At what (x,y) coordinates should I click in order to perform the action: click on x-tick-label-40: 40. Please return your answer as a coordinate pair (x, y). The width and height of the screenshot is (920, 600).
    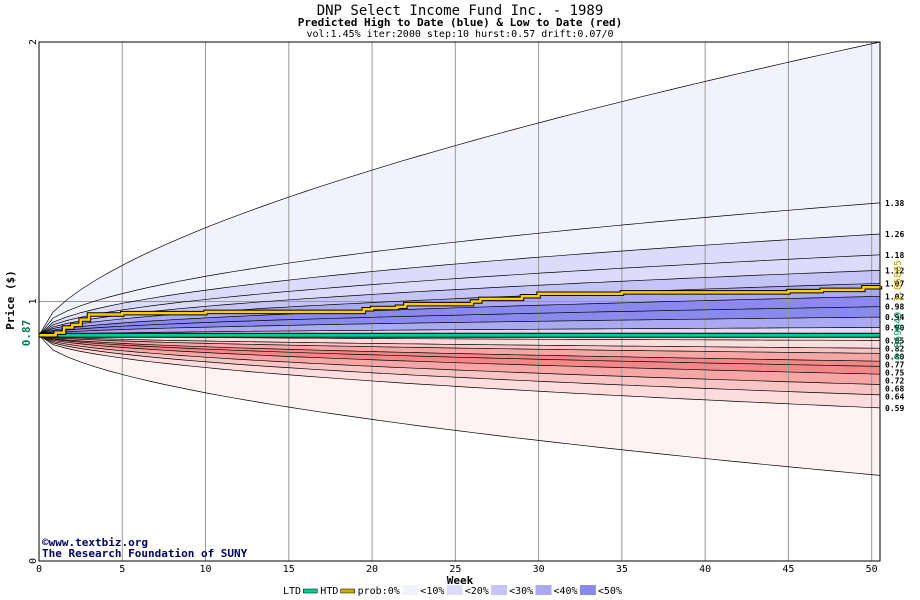
    Looking at the image, I should click on (705, 569).